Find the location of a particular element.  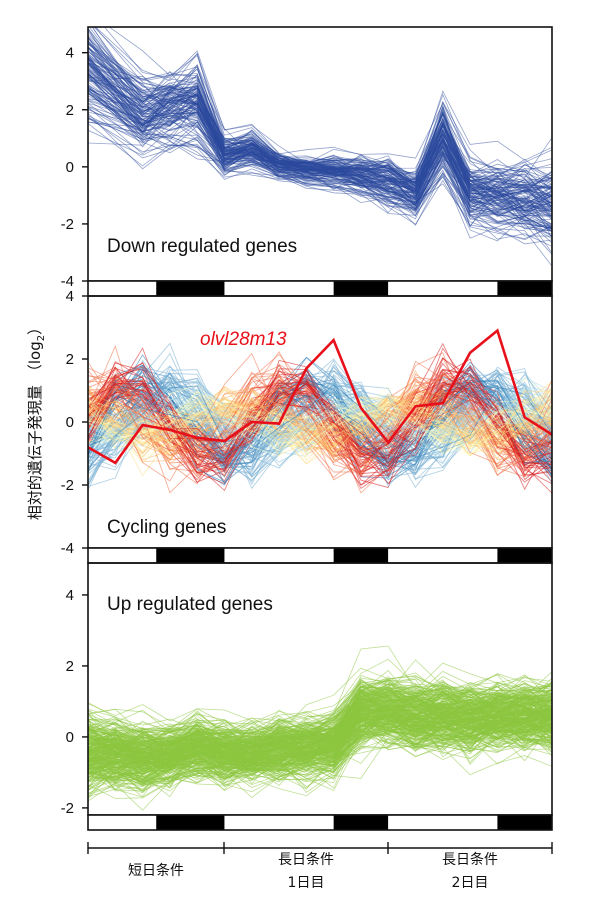

highlight-gene-line-path is located at coordinates (320, 396).